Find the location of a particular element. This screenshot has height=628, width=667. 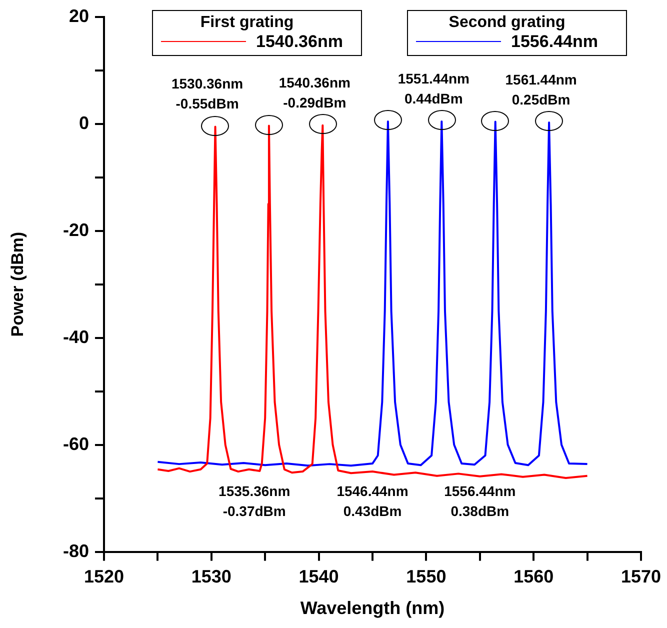

annotation: 1540.36nm -0.29dBm is located at coordinates (314, 92).